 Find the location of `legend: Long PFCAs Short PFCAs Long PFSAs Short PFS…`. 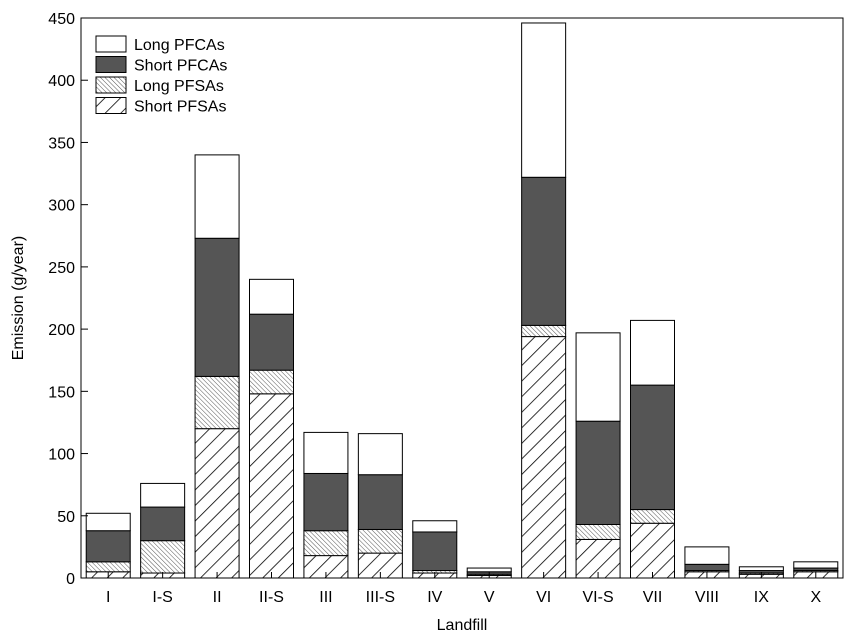

legend: Long PFCAs Short PFCAs Long PFSAs Short PFS… is located at coordinates (161, 75).